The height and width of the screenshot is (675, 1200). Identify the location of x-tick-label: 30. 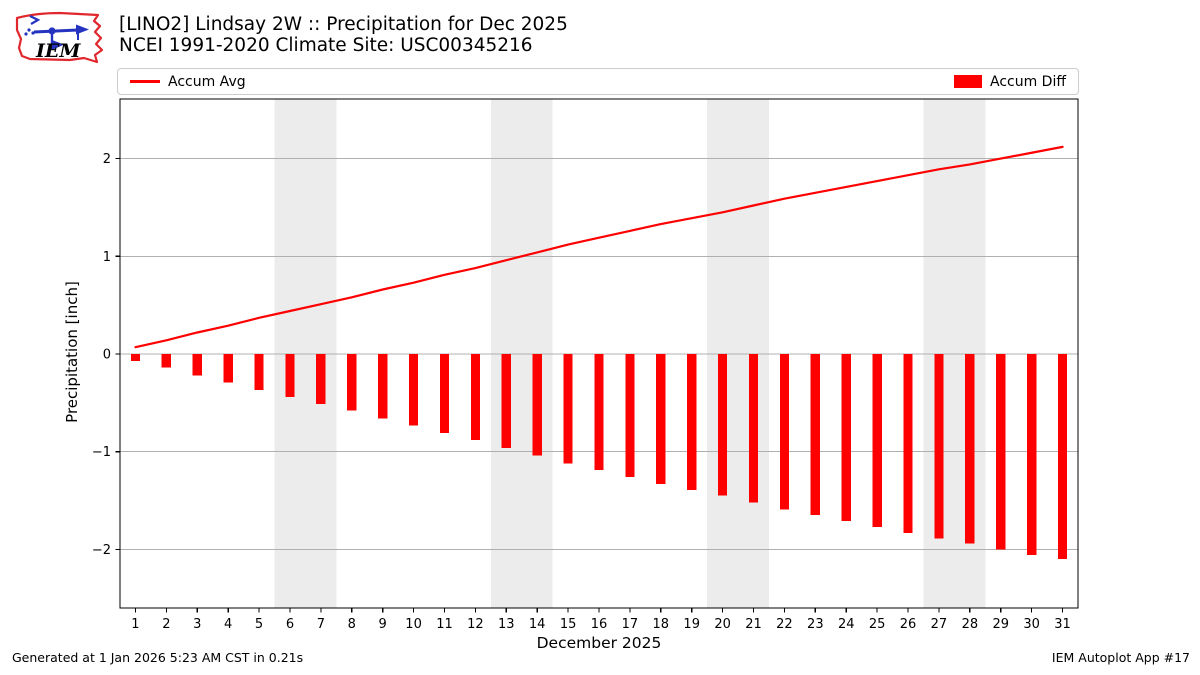
(1031, 624).